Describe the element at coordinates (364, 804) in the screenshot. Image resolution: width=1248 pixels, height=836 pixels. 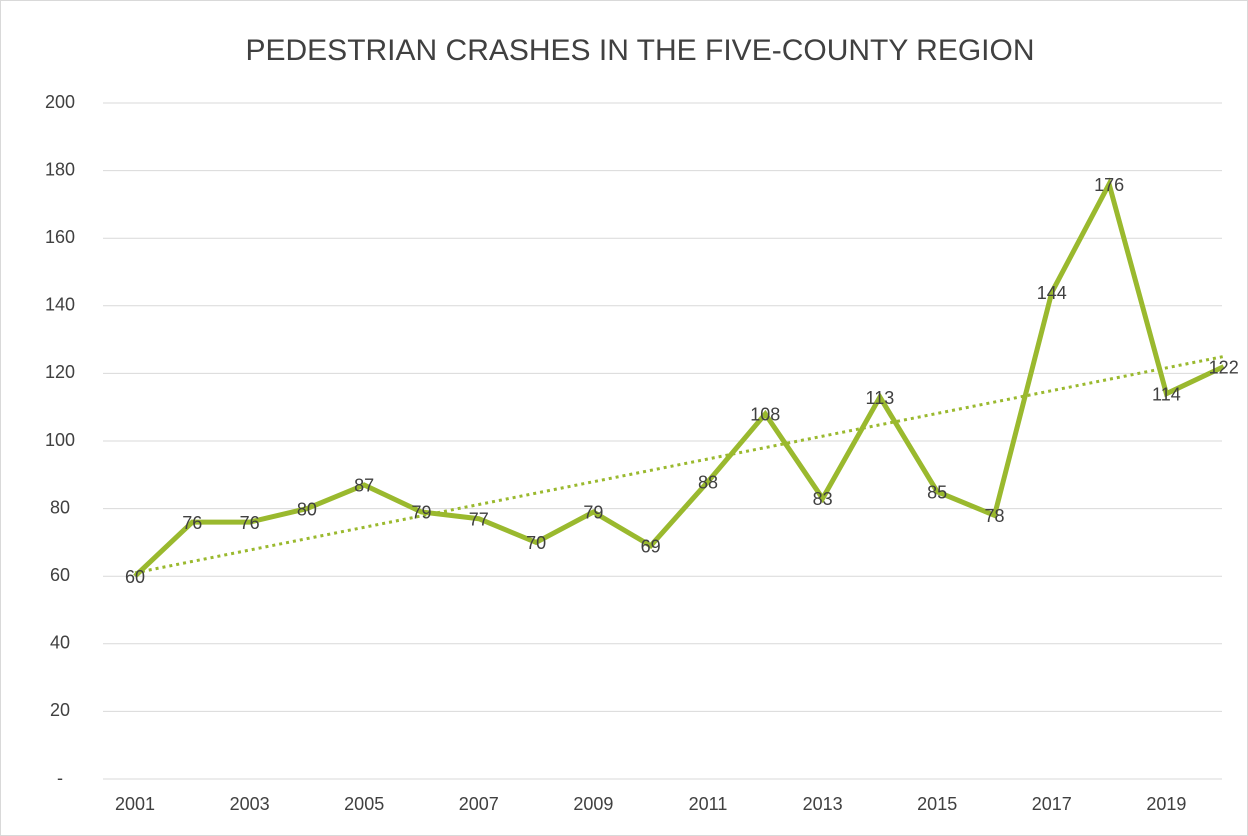
I see `x-tick-label: 2005` at that location.